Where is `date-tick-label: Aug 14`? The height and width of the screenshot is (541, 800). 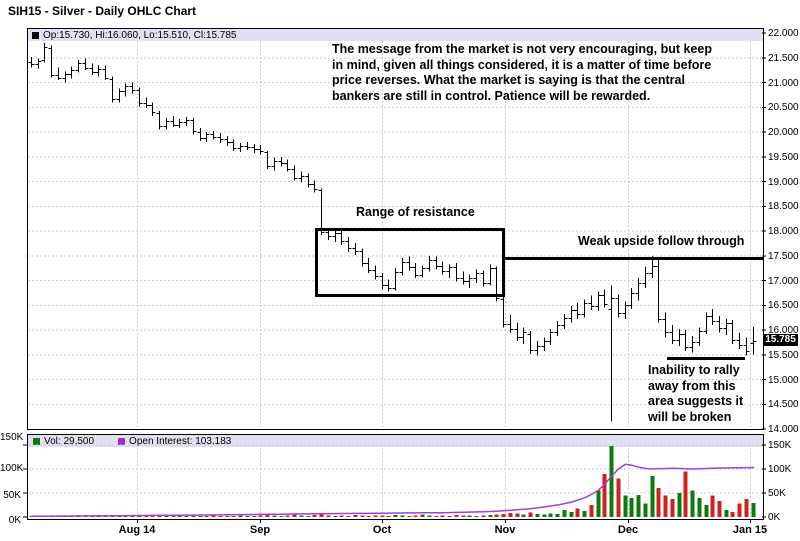 date-tick-label: Aug 14 is located at coordinates (137, 530).